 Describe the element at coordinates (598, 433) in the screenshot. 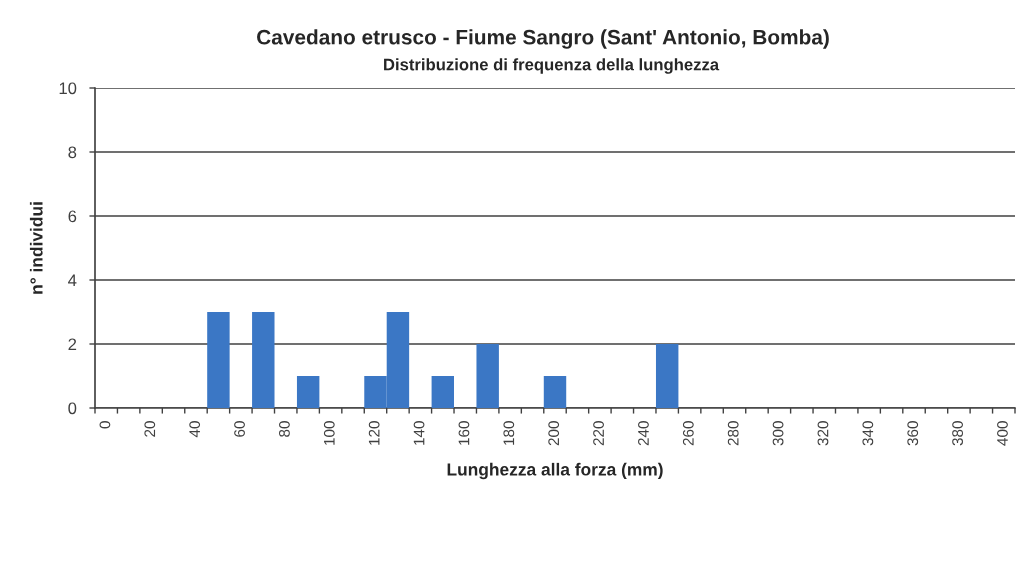

I see `x-tick-label: 220` at that location.